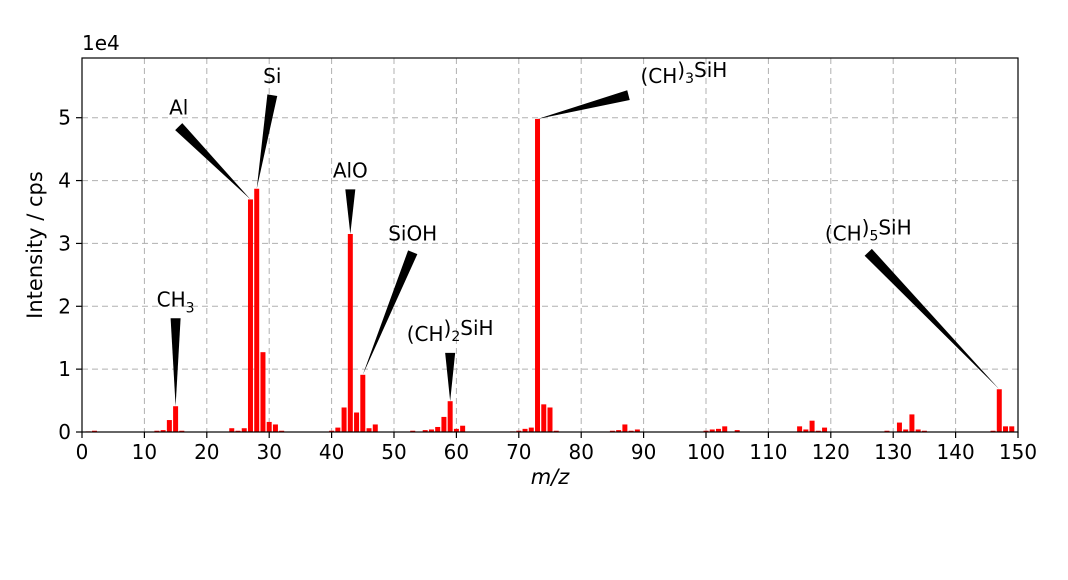  Describe the element at coordinates (580, 452) in the screenshot. I see `x-tick-label: 80` at that location.